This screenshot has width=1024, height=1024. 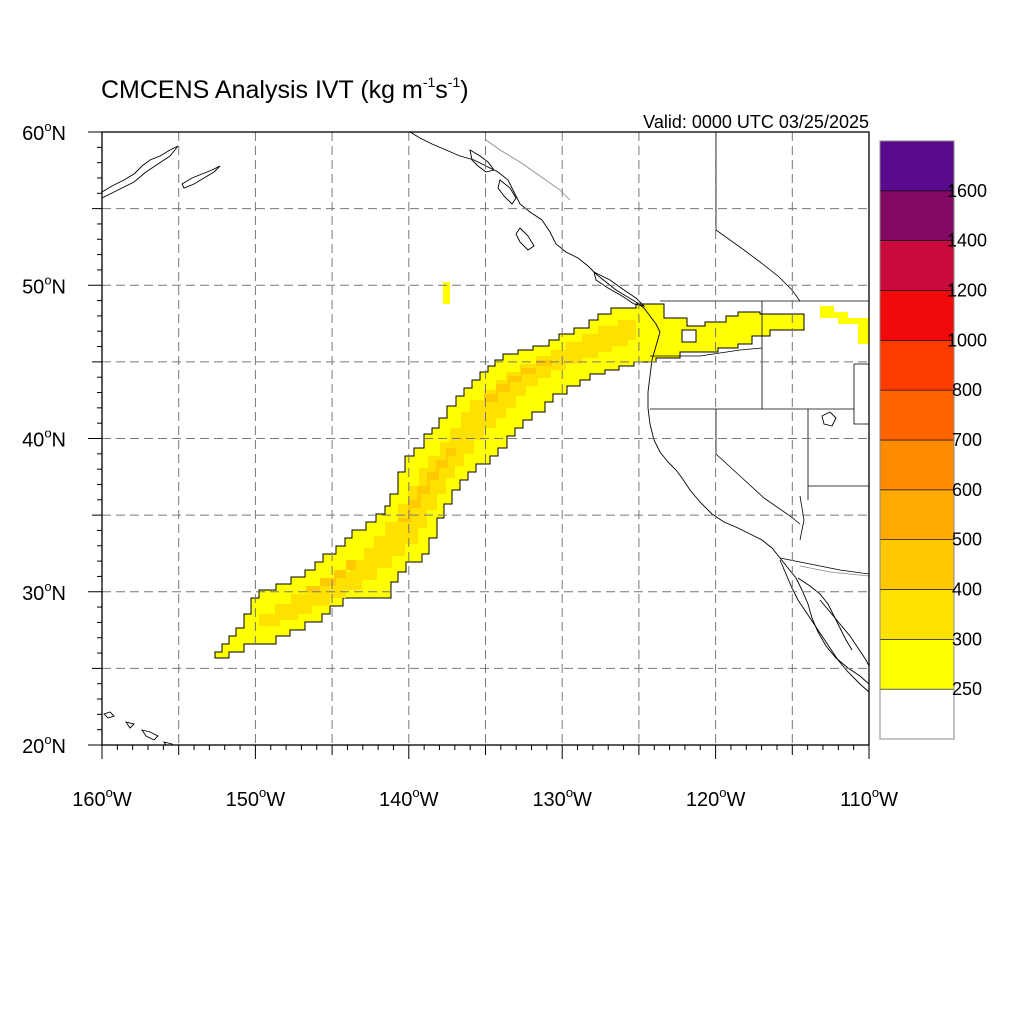 I want to click on x-tick-label: 160oW, so click(x=102, y=798).